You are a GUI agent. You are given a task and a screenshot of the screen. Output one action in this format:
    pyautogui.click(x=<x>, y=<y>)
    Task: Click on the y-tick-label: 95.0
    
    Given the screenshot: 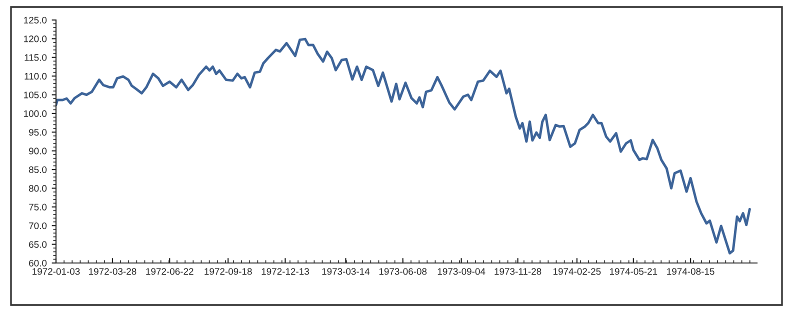 What is the action you would take?
    pyautogui.click(x=38, y=132)
    